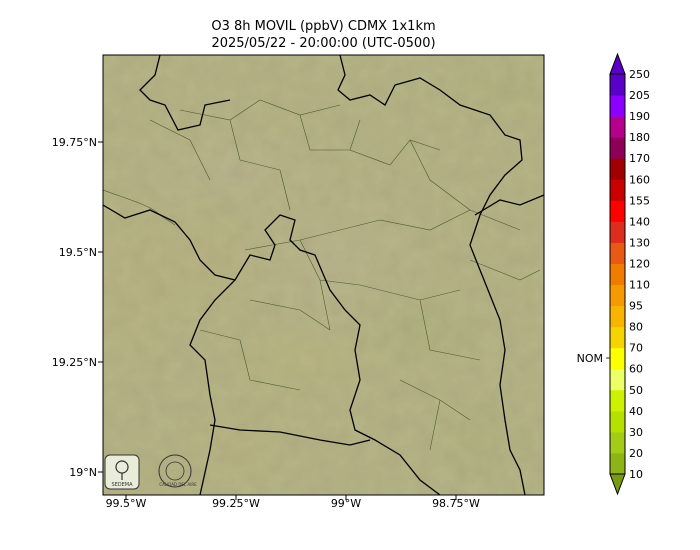 The image size is (700, 550). What do you see at coordinates (178, 484) in the screenshot?
I see `air-quality-logo-text: CALIDAD DEL AIRE` at bounding box center [178, 484].